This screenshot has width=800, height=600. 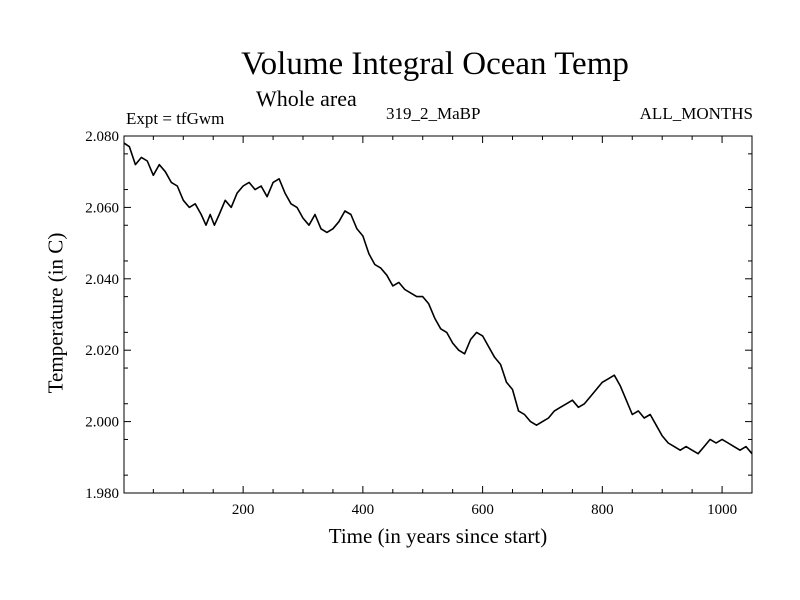 I want to click on chart-title: Volume Integral Ocean Temp, so click(x=435, y=64).